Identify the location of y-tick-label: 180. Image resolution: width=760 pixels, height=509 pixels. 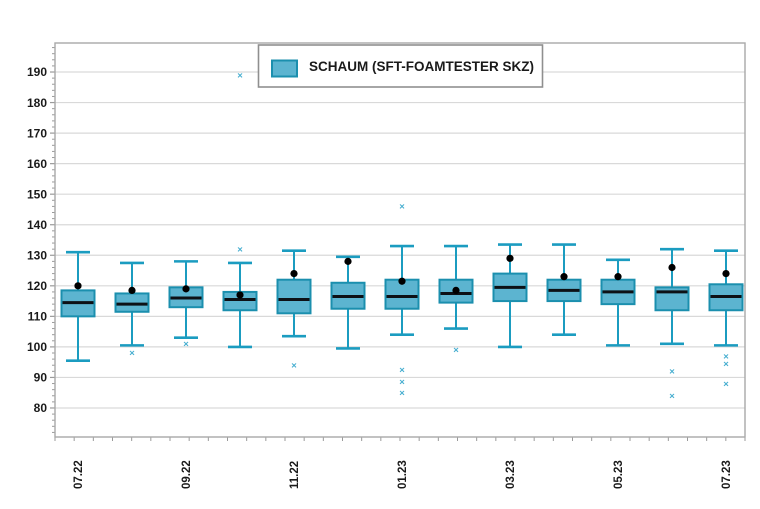
(37, 103).